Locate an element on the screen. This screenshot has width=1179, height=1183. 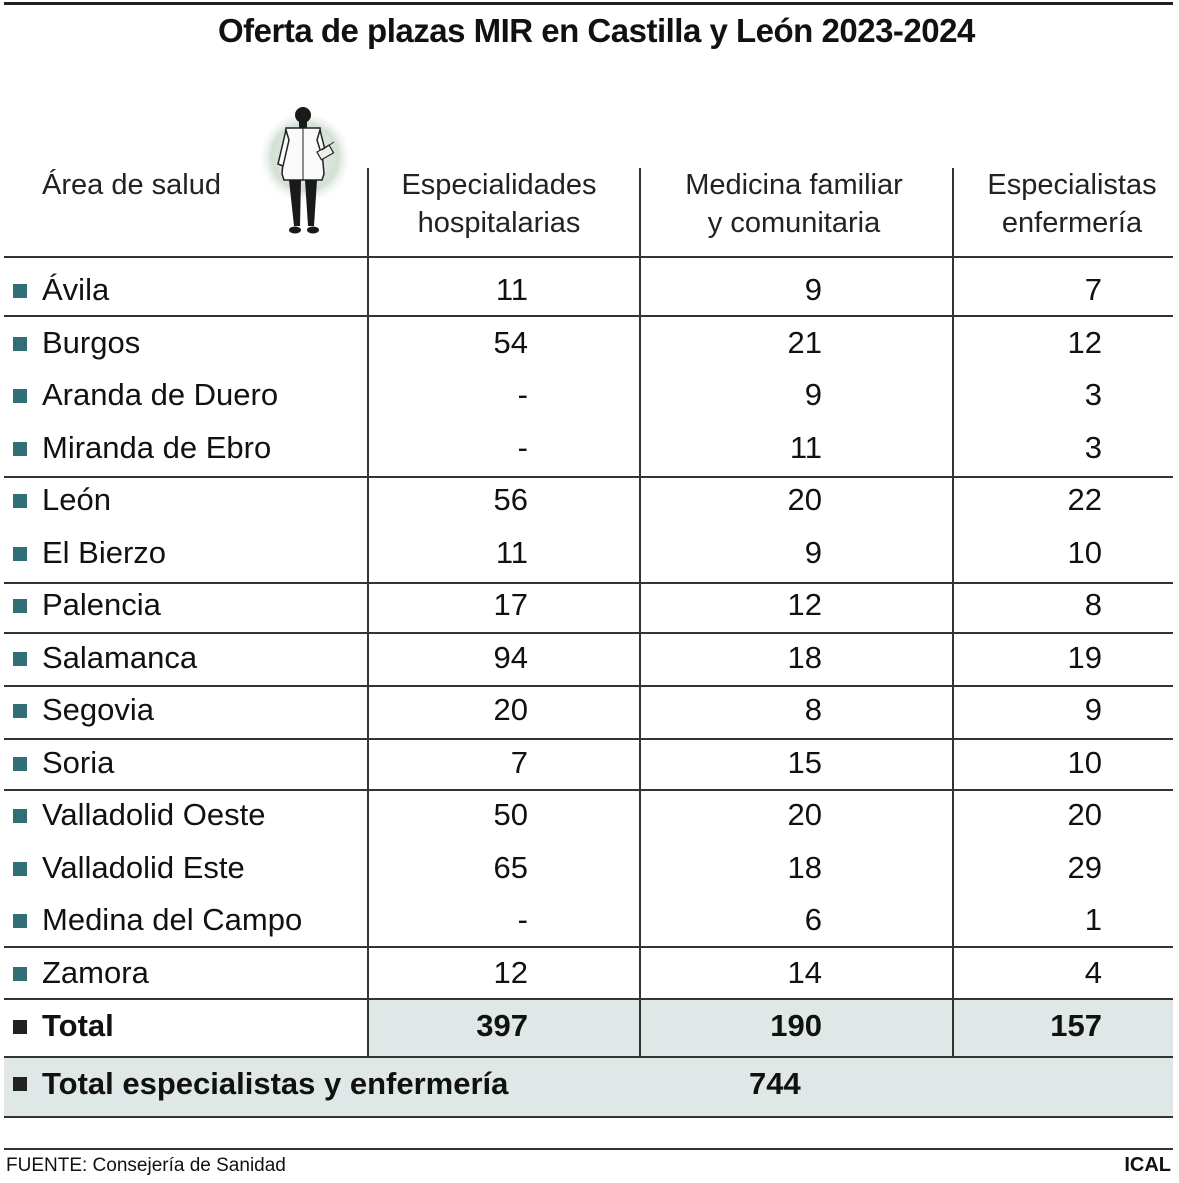
table-row: Valladolid Este 65 18 29 is located at coordinates (588, 868).